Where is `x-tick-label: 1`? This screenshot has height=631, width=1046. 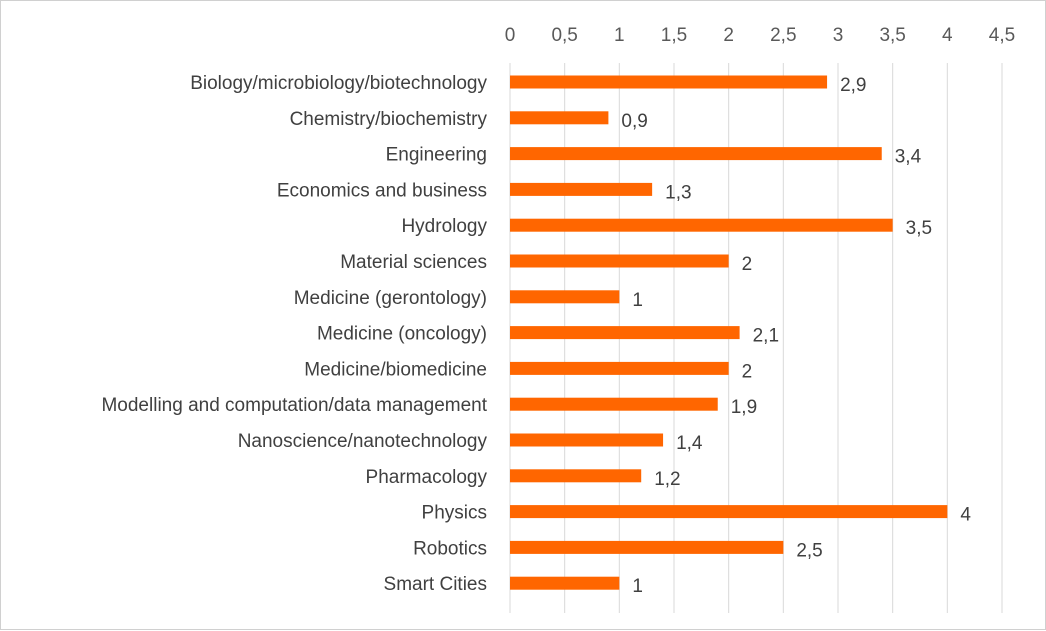
x-tick-label: 1 is located at coordinates (619, 35).